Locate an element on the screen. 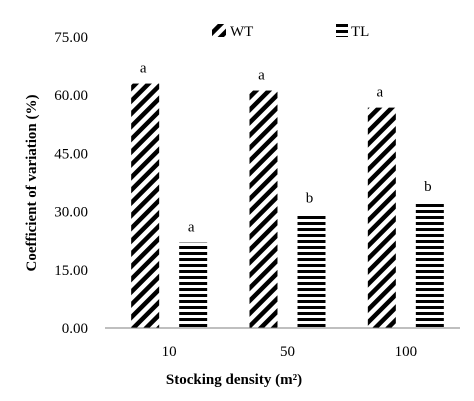 This screenshot has height=401, width=474. legend-swatch-tl is located at coordinates (342, 30).